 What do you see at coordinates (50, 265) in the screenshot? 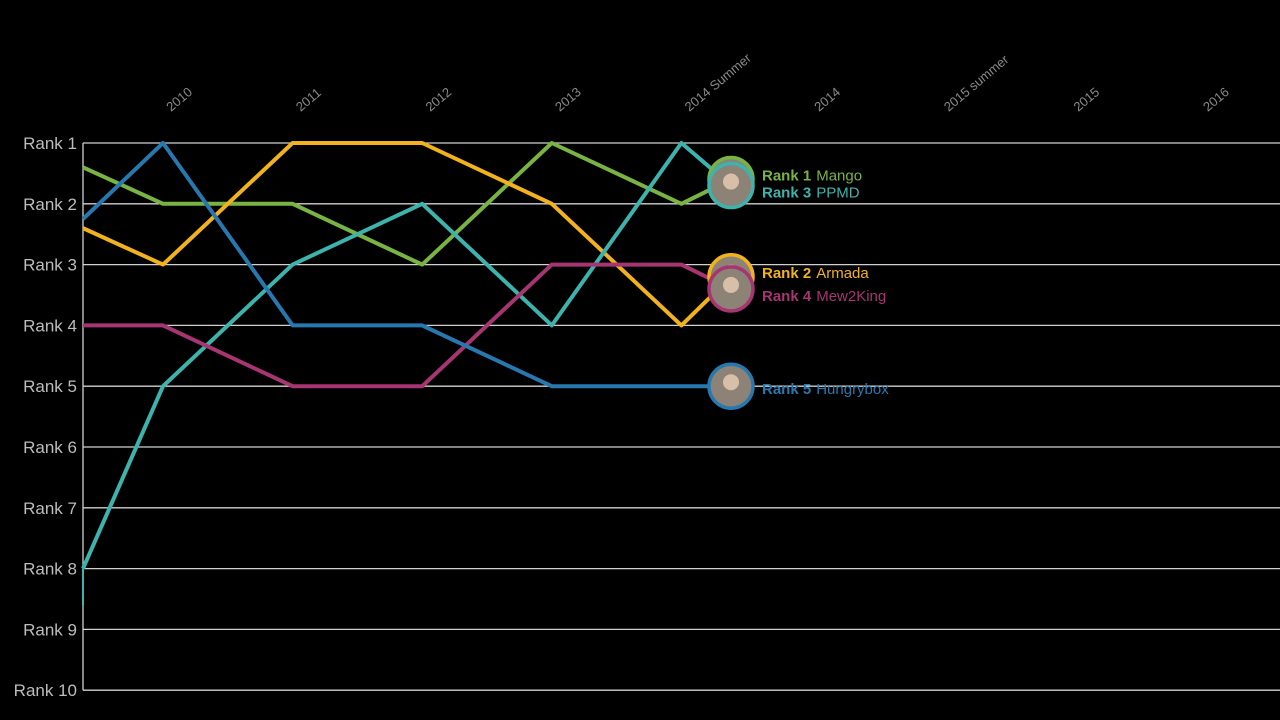
I see `y-tick-label: Rank 3` at bounding box center [50, 265].